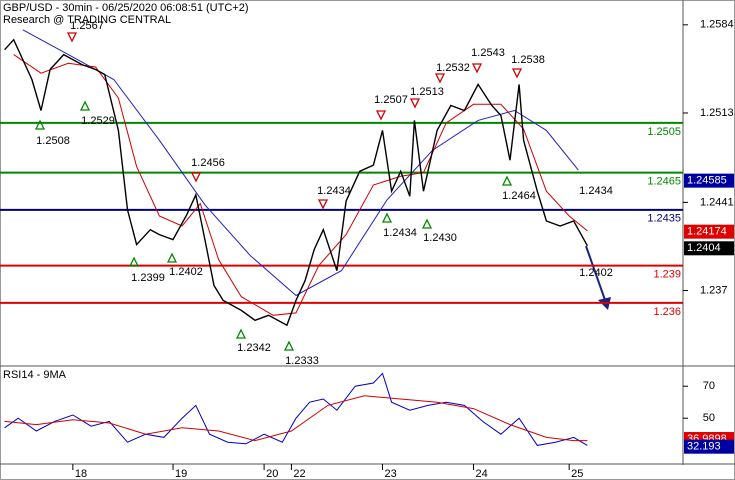 Image resolution: width=735 pixels, height=480 pixels. I want to click on chart-source: Research @ TRADING CENTRAL, so click(87, 20).